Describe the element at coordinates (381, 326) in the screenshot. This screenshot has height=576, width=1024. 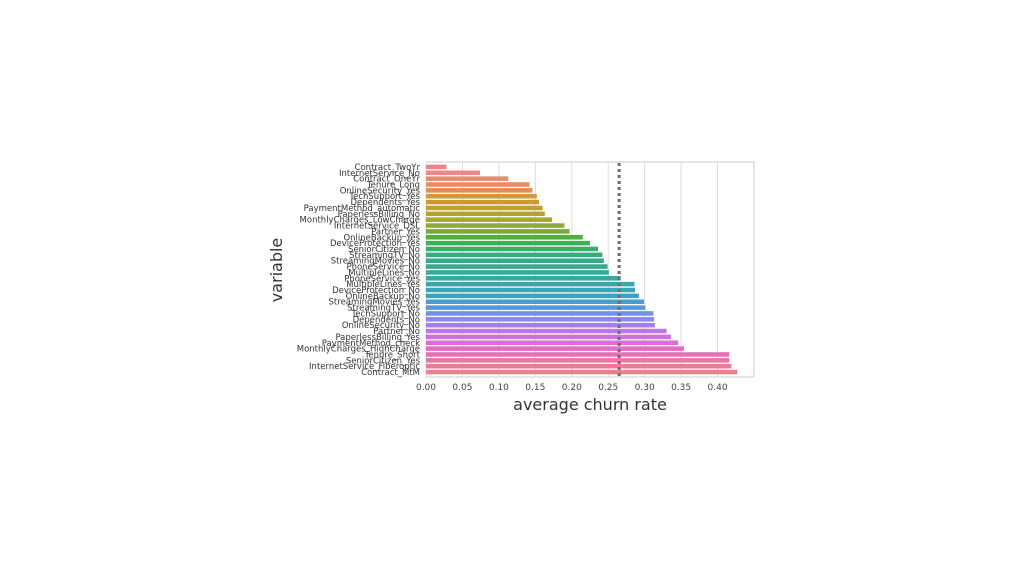
I see `category-label: OnlineSecurity_No` at that location.